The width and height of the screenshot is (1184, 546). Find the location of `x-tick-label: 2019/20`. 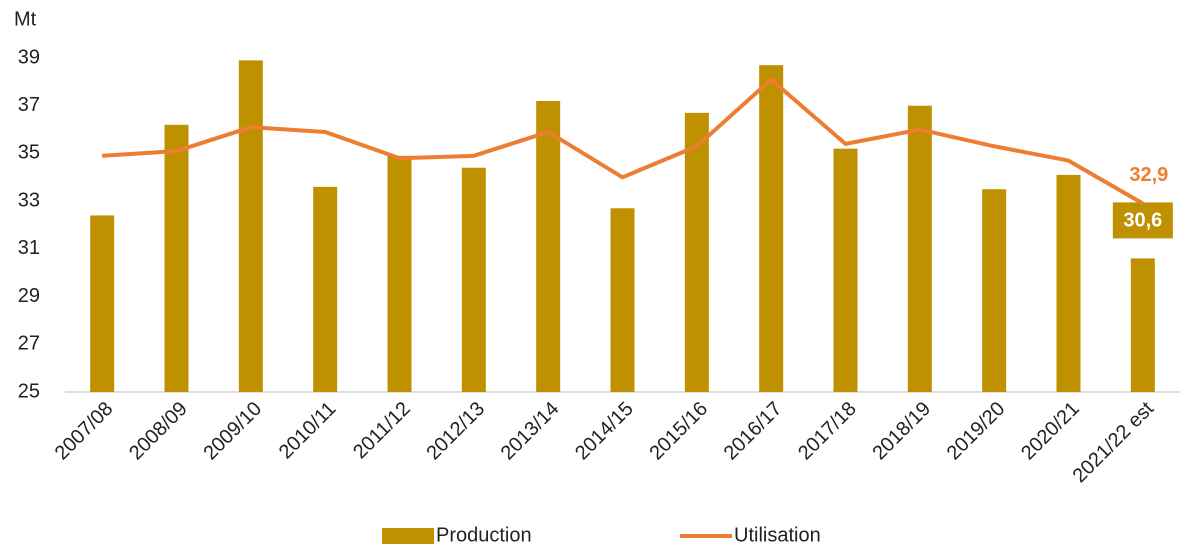

x-tick-label: 2019/20 is located at coordinates (976, 431).